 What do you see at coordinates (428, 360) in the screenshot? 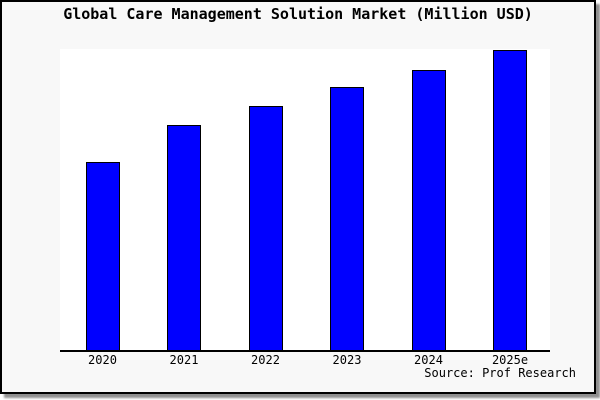
I see `x-tick-2024: 2024` at bounding box center [428, 360].